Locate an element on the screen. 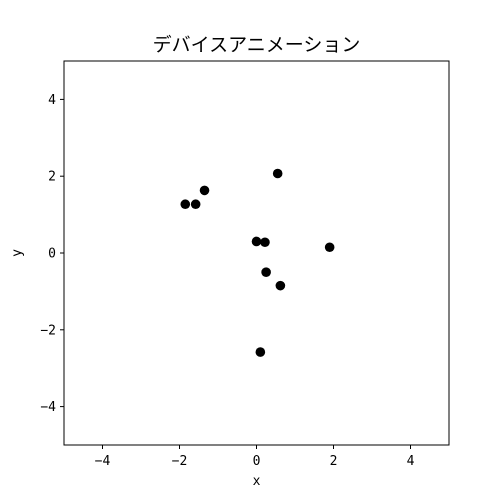 The width and height of the screenshot is (500, 500). chart-title: デバイスアニメーション is located at coordinates (257, 45).